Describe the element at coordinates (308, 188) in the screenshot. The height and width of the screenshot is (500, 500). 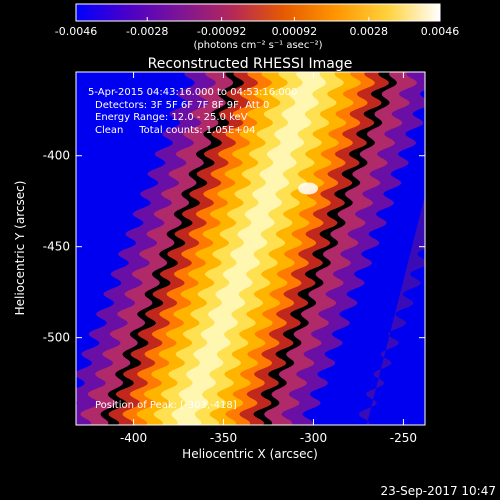
I see `peak-point` at that location.